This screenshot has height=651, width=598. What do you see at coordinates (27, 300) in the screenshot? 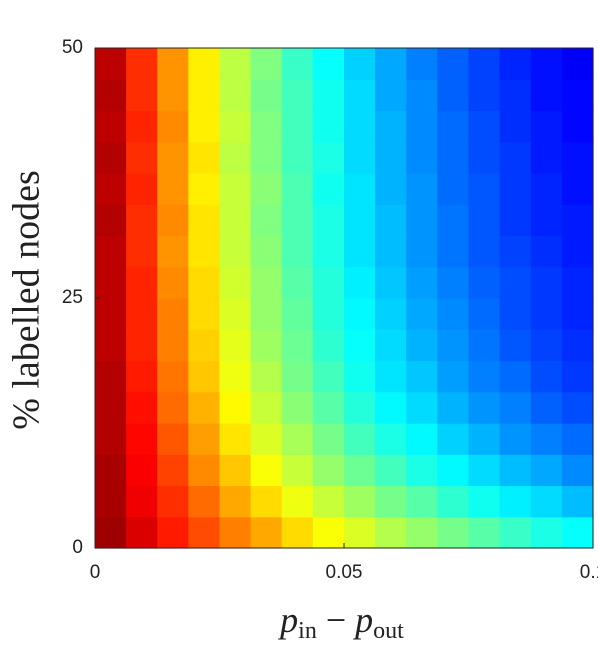
I see `y-axis-label: % labelled nodes` at bounding box center [27, 300].